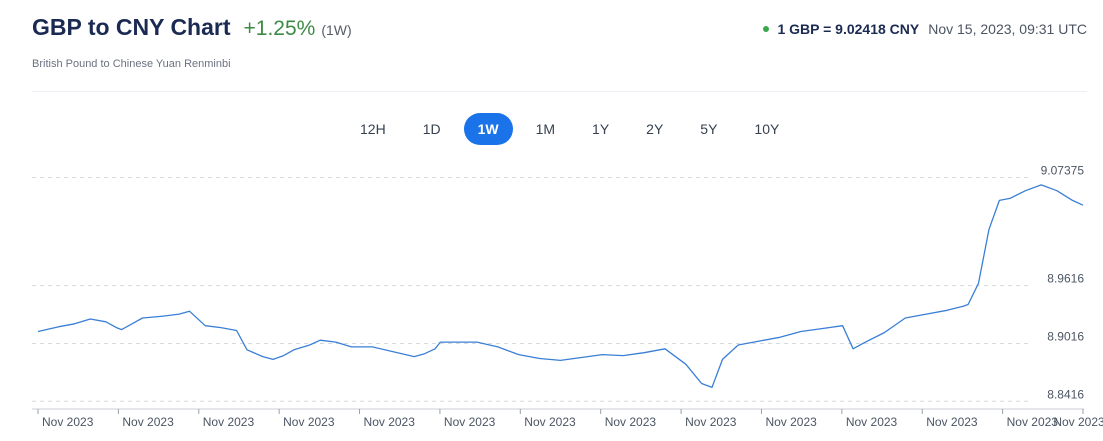  What do you see at coordinates (655, 129) in the screenshot?
I see `tab-2y: 2Y` at bounding box center [655, 129].